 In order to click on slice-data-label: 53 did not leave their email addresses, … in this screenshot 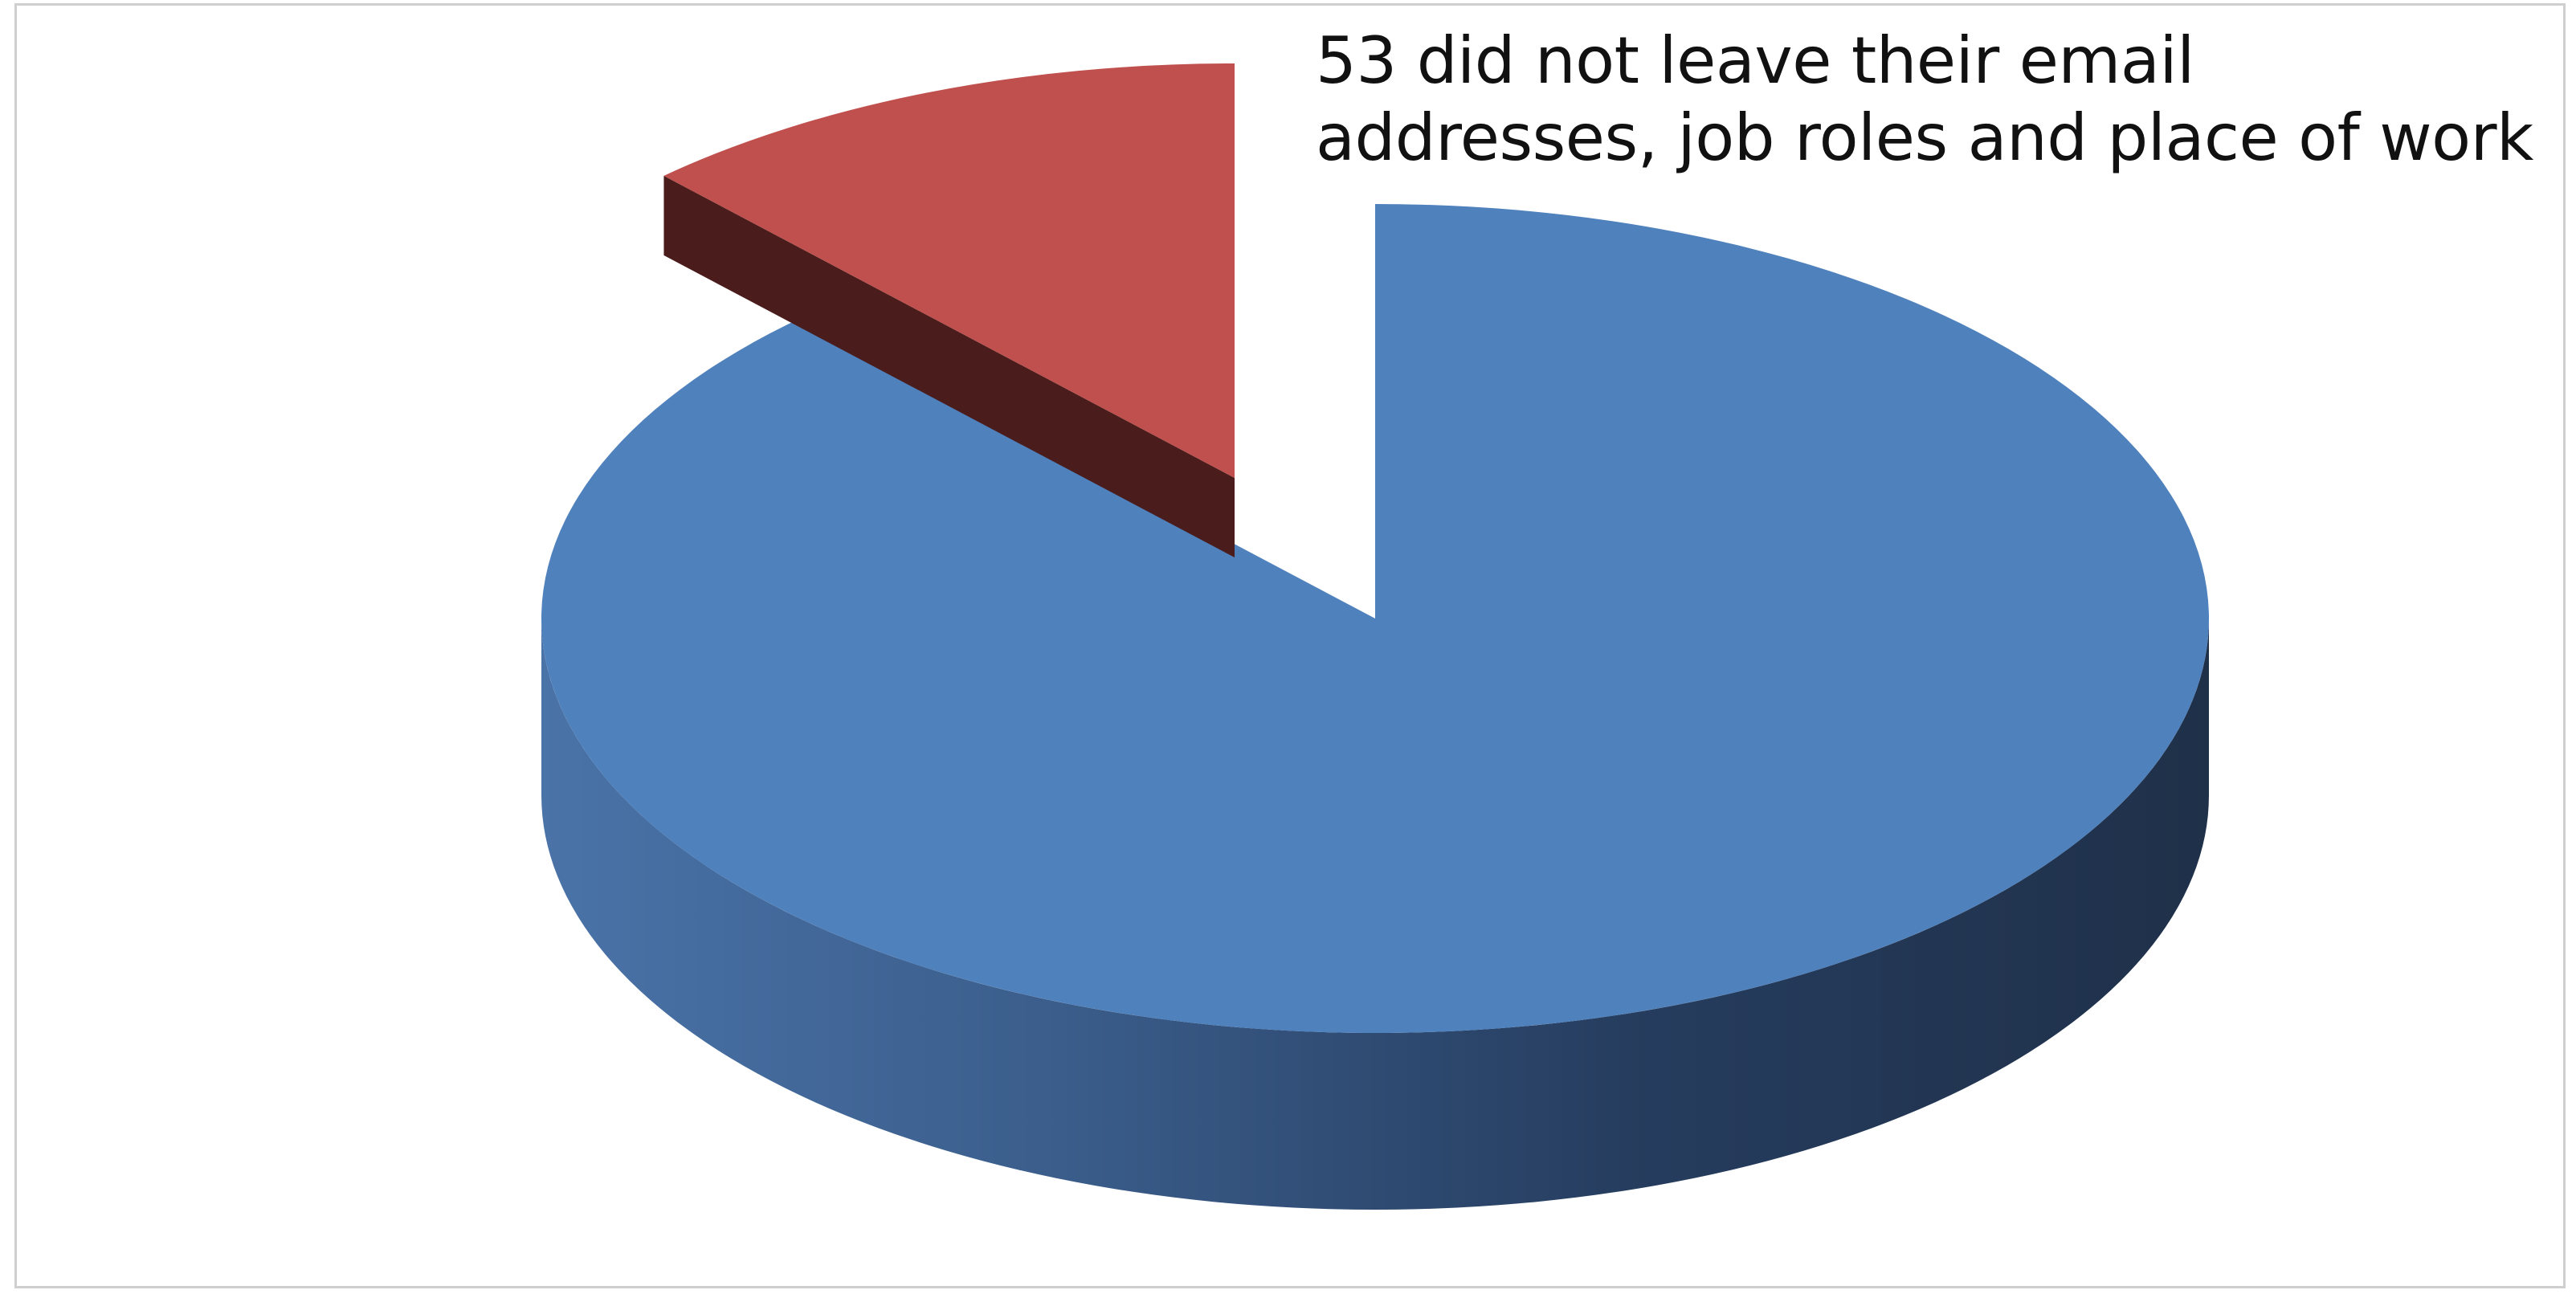, I will do `click(1924, 99)`.